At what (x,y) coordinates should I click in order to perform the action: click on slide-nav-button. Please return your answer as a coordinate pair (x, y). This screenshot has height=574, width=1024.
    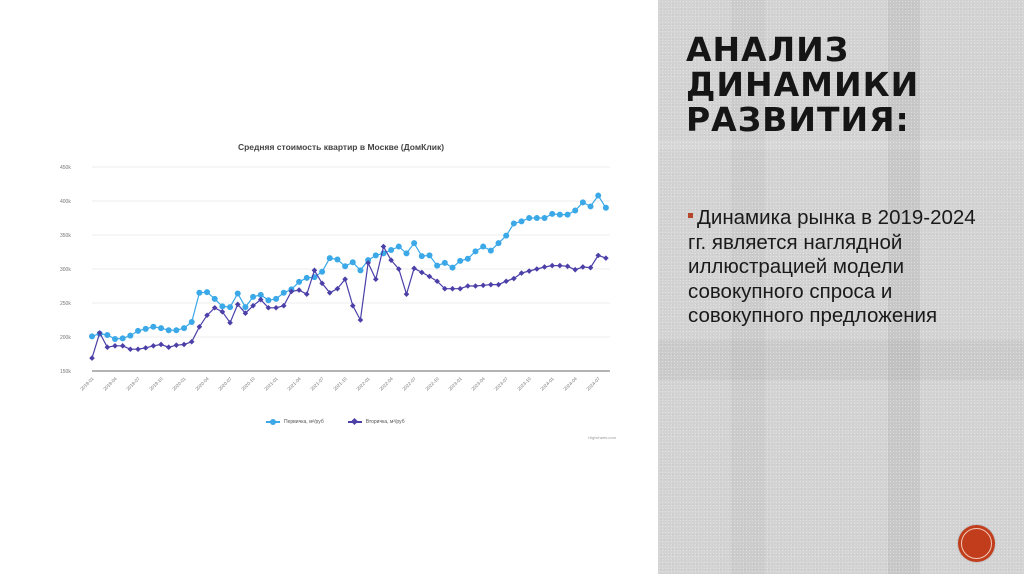
    Looking at the image, I should click on (976, 543).